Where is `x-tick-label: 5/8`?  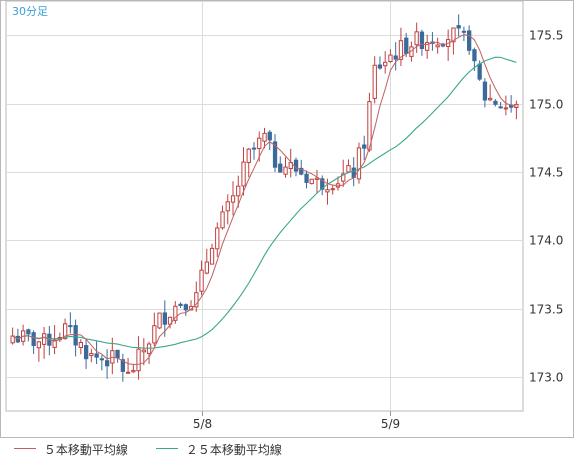 x-tick-label: 5/8 is located at coordinates (202, 424).